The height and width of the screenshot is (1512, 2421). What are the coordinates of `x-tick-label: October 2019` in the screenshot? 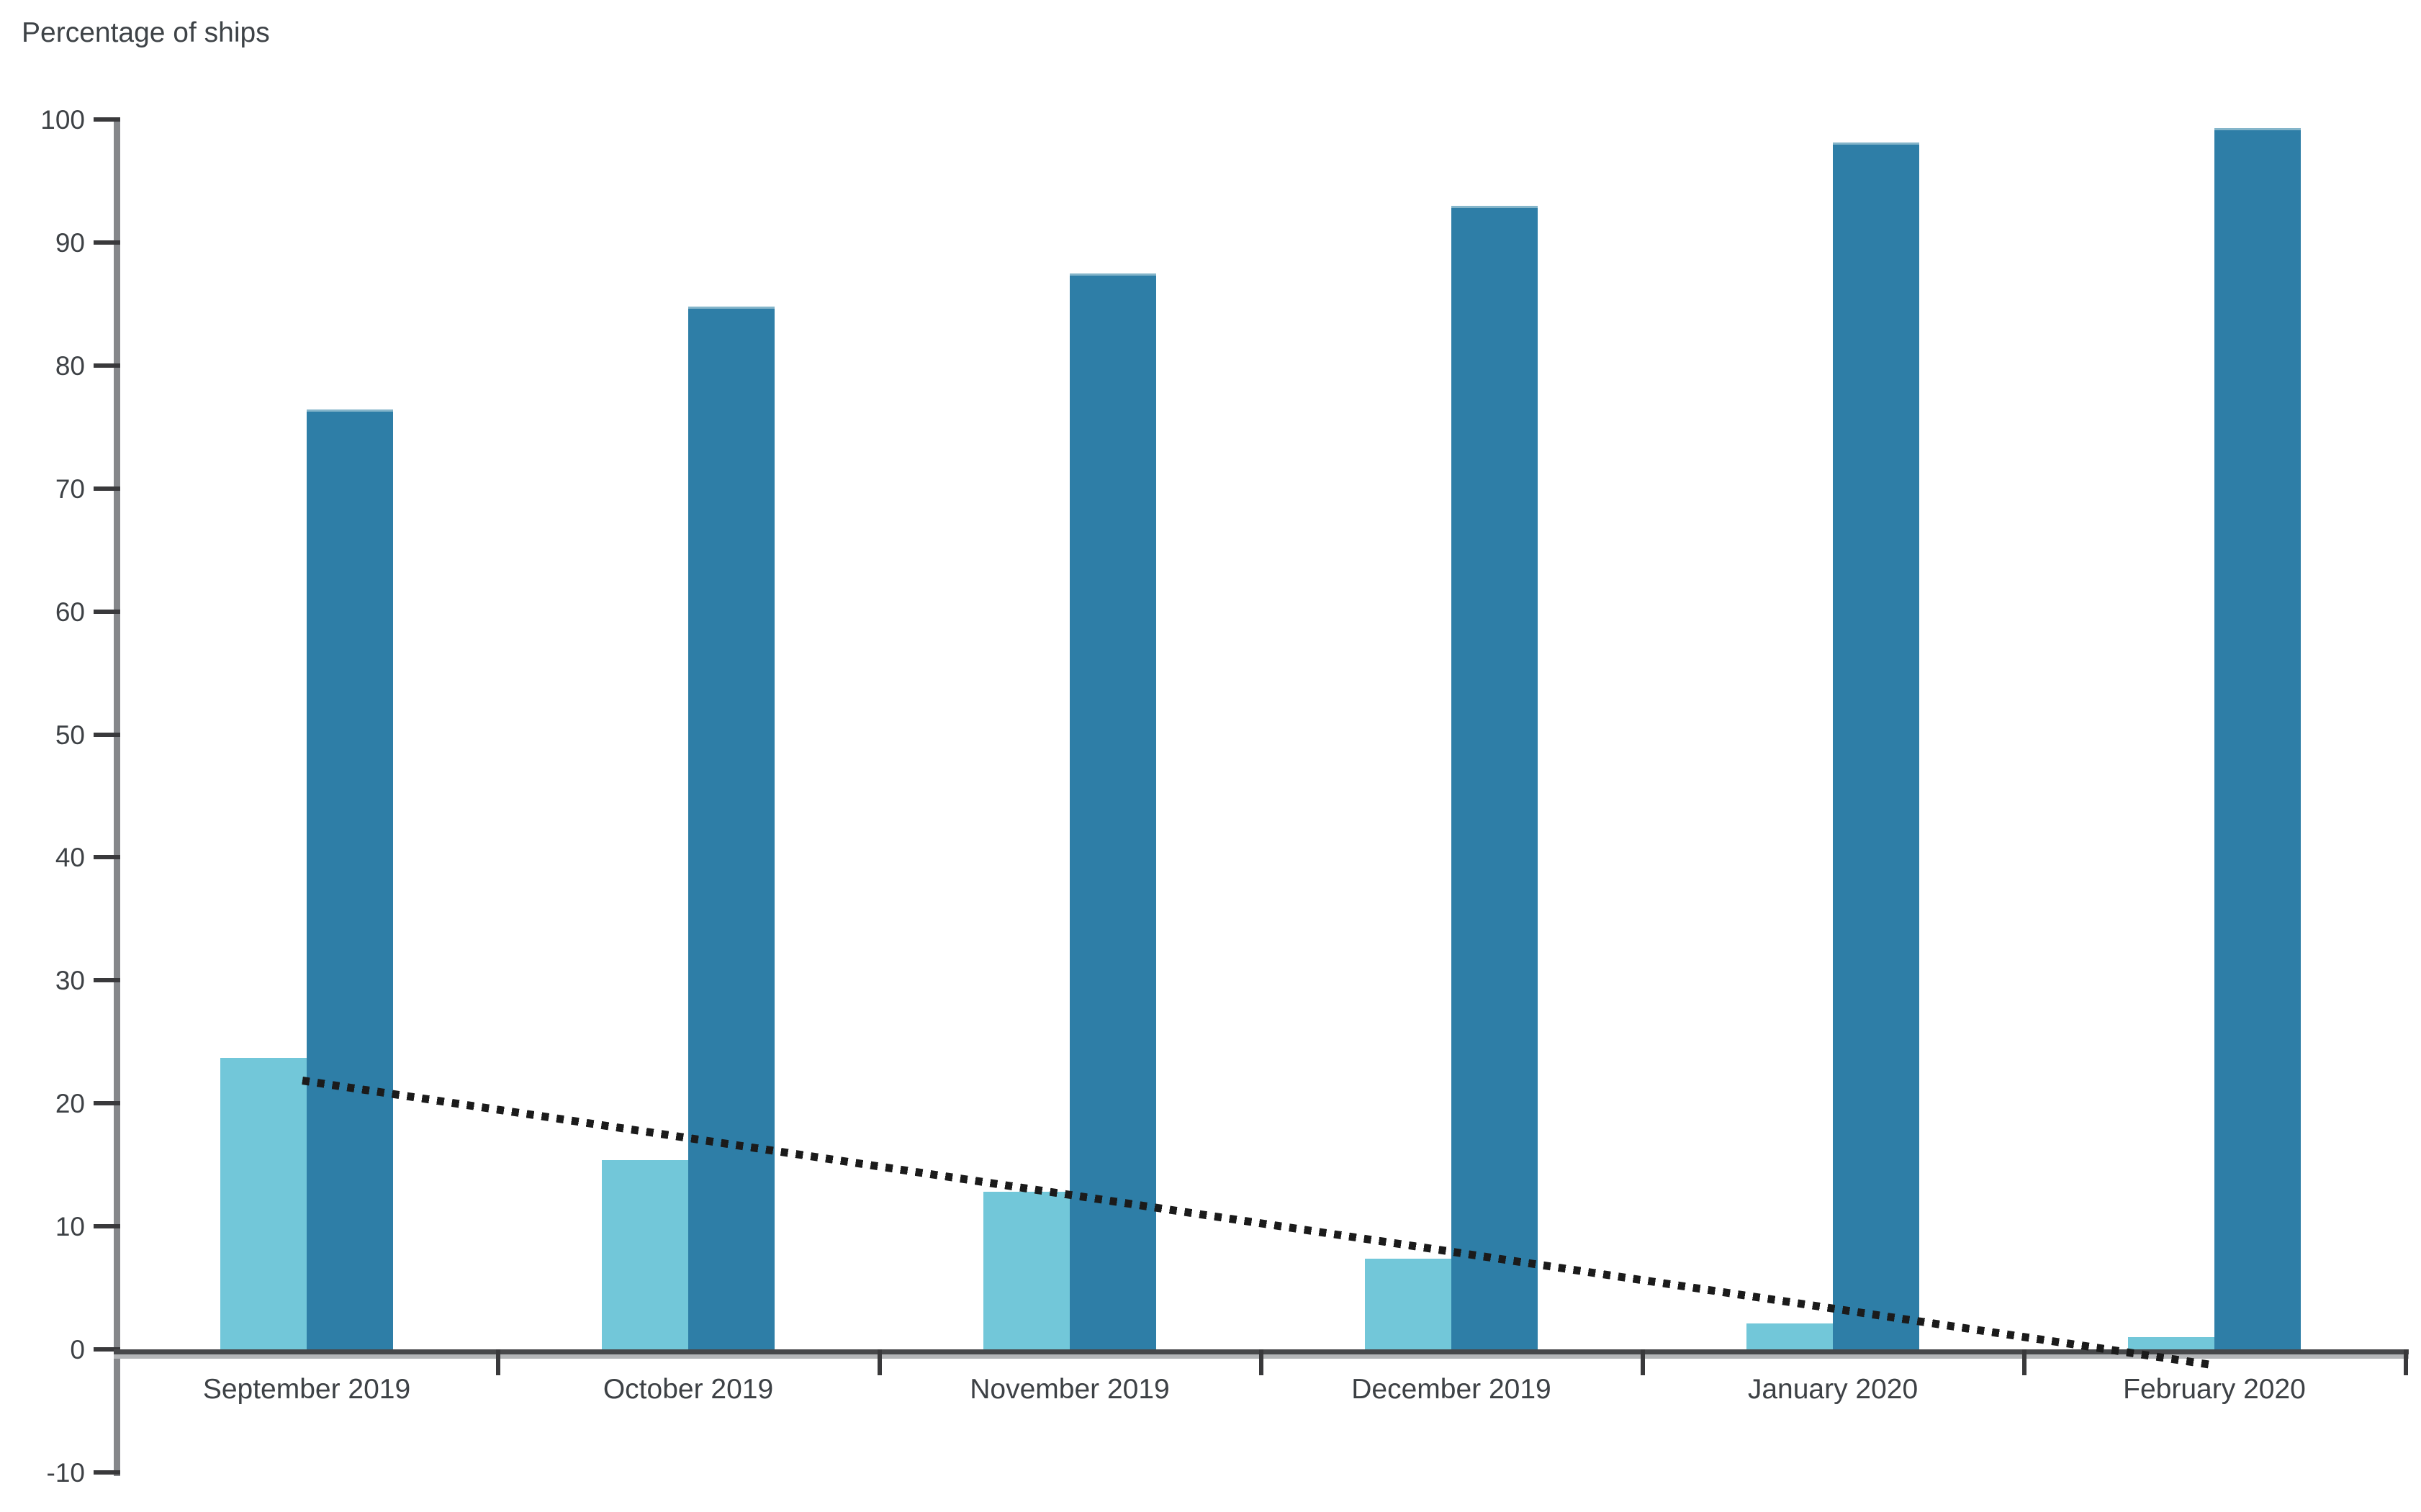 It's located at (688, 1390).